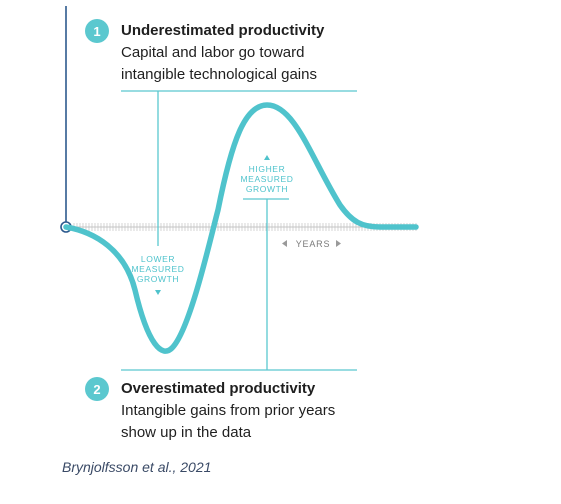  Describe the element at coordinates (219, 74) in the screenshot. I see `top-note-line-2: intangible technological gains` at that location.